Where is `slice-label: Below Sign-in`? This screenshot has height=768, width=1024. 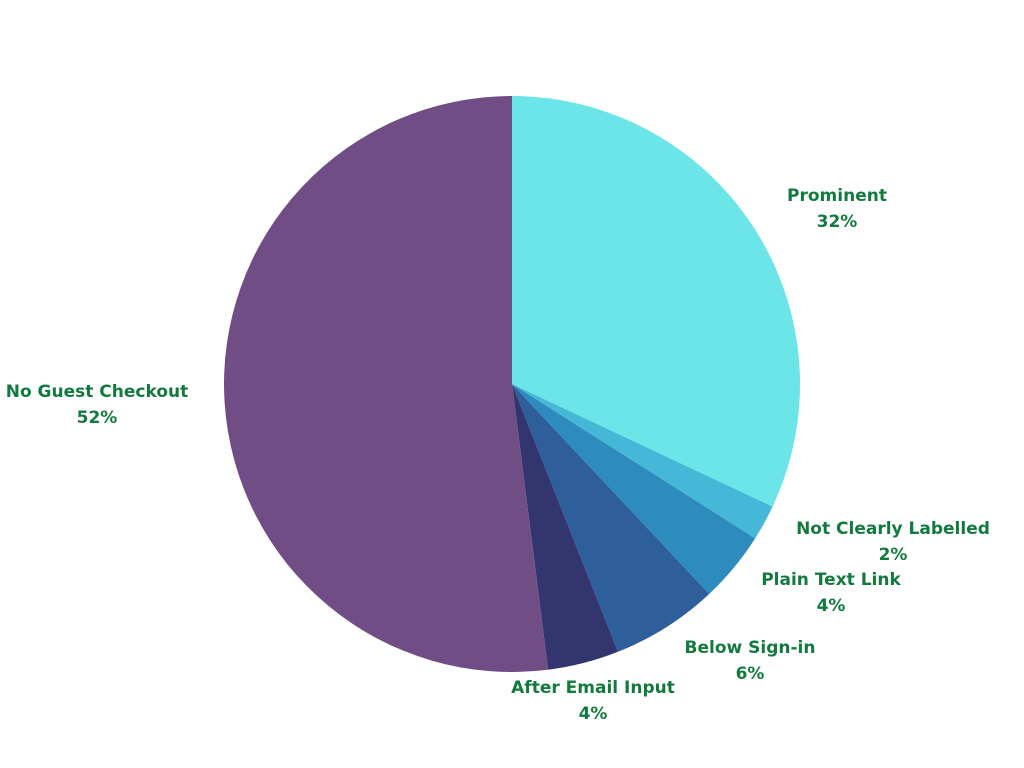
slice-label: Below Sign-in is located at coordinates (750, 648).